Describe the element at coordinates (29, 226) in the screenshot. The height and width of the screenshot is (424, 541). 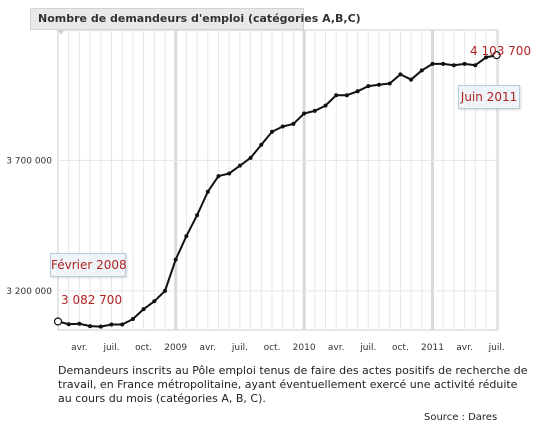
I see `y-axis: 3 200 000 3 700 000` at that location.